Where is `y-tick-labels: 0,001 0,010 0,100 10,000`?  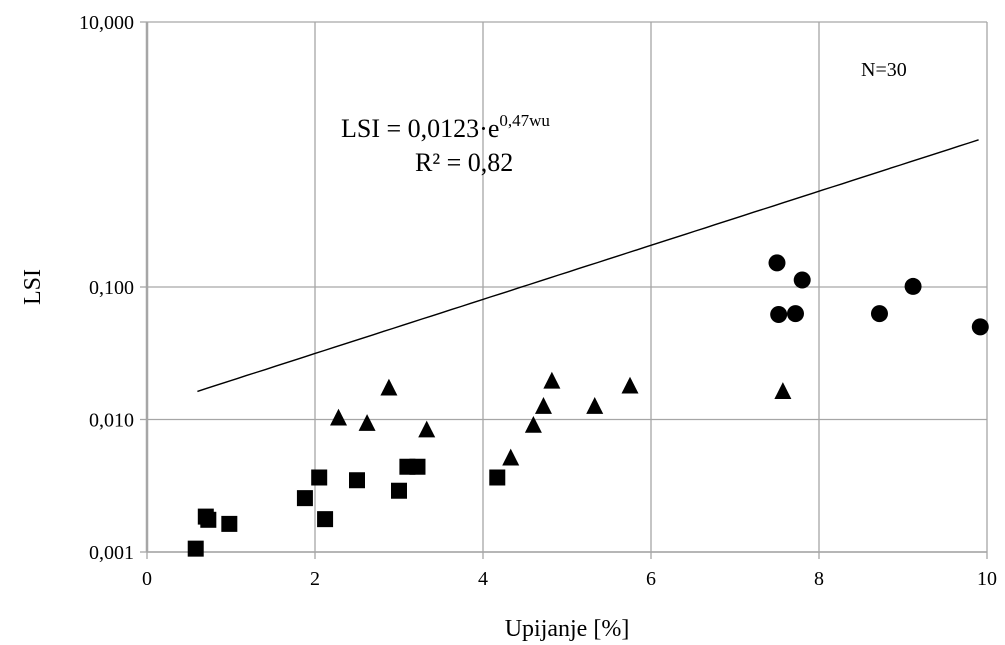 y-tick-labels: 0,001 0,010 0,100 10,000 is located at coordinates (106, 288).